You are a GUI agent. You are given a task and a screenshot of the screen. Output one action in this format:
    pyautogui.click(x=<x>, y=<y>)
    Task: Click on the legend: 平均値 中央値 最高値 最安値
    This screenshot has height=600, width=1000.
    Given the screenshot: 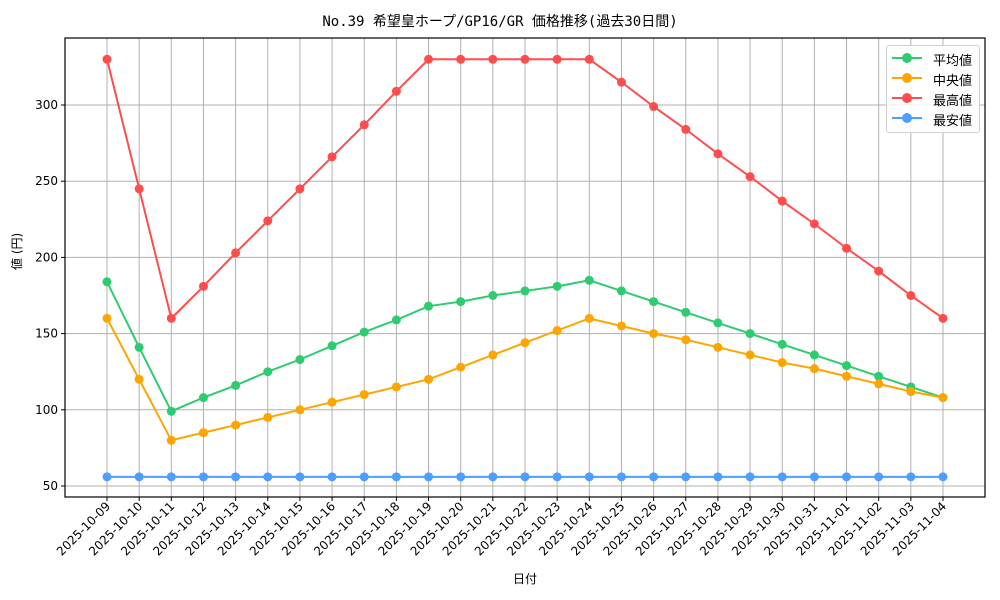 What is the action you would take?
    pyautogui.click(x=933, y=89)
    